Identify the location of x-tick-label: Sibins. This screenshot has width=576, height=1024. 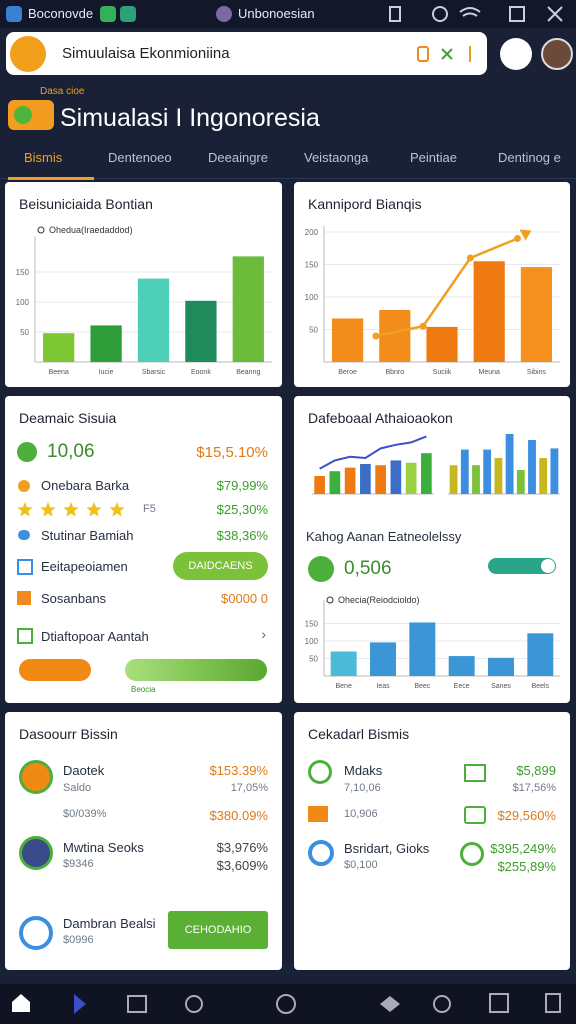
(537, 372).